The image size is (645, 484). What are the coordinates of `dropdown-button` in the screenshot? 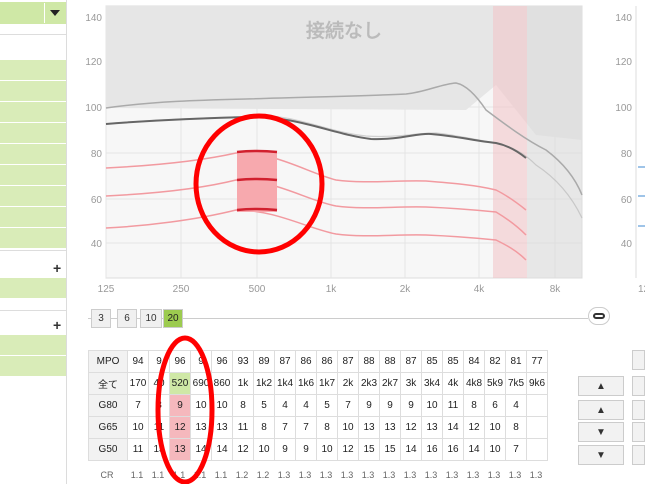 It's located at (54, 13).